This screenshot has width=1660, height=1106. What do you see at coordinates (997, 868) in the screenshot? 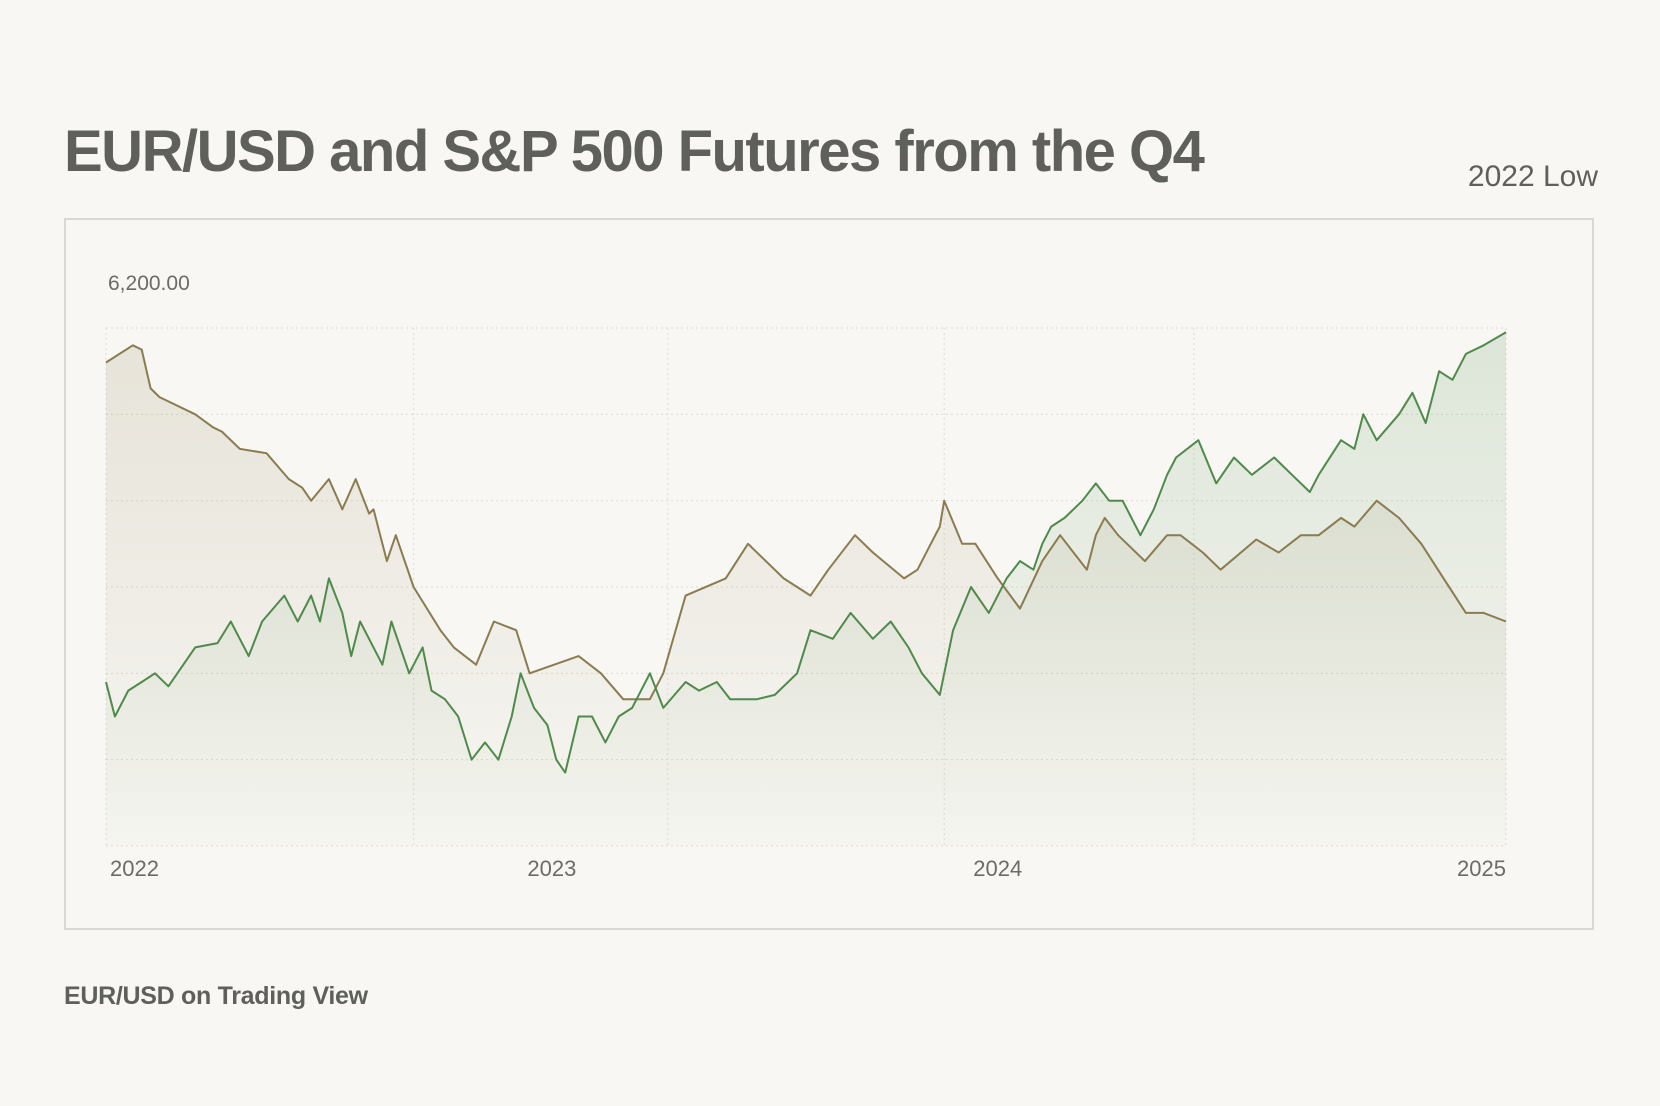
I see `x-tick-label: 2024` at bounding box center [997, 868].